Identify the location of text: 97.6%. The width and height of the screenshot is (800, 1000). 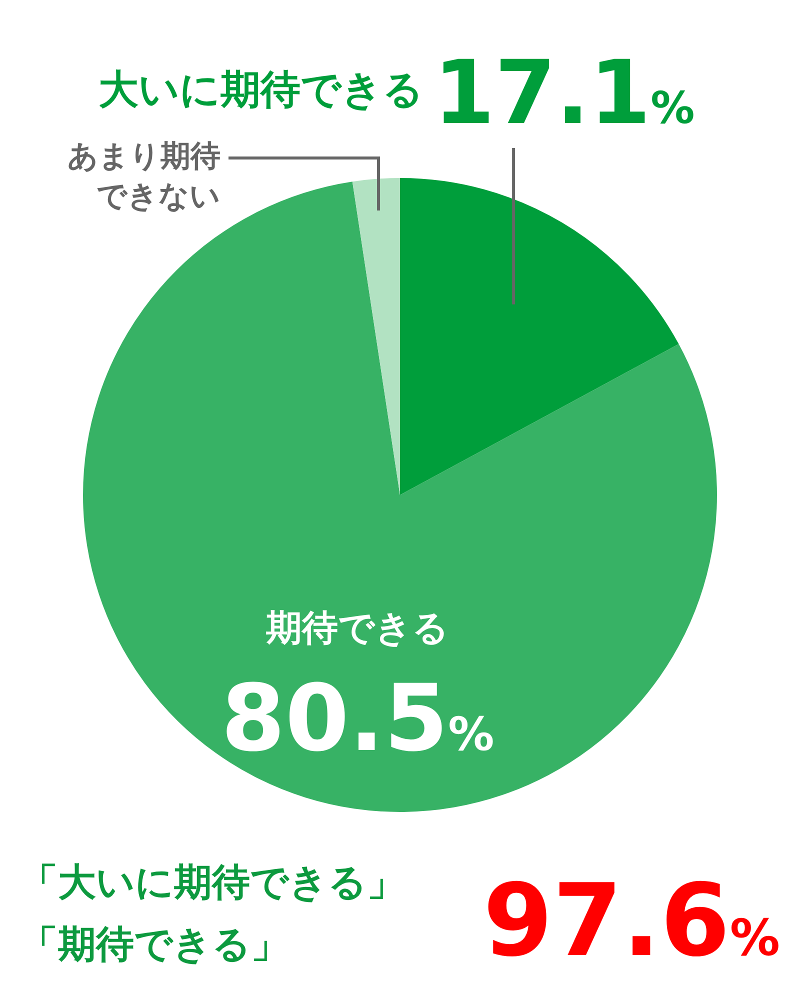
(631, 920).